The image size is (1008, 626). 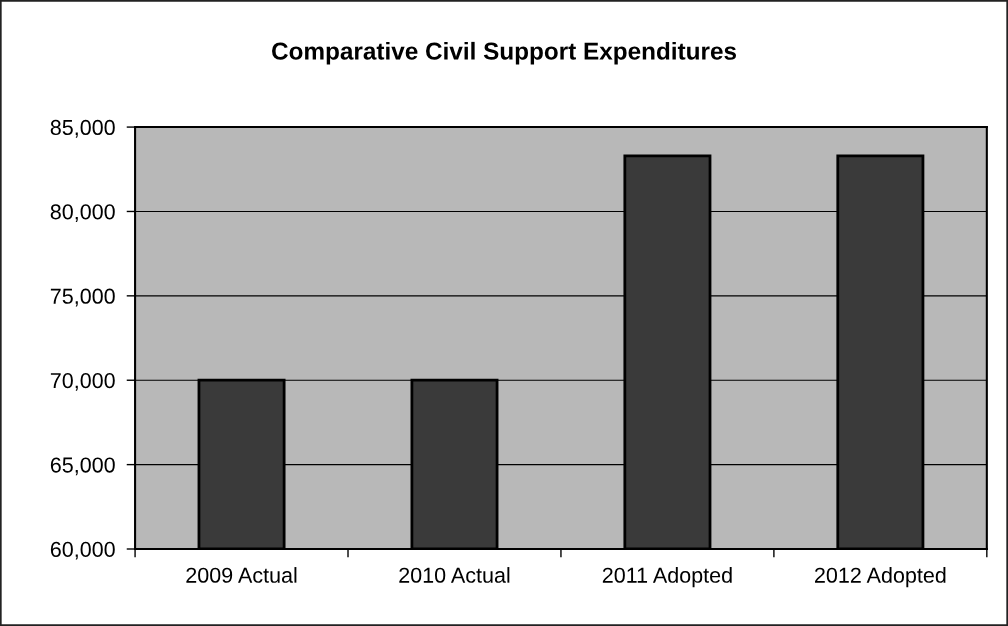 What do you see at coordinates (241, 575) in the screenshot?
I see `x-tick-label: 2009 Actual` at bounding box center [241, 575].